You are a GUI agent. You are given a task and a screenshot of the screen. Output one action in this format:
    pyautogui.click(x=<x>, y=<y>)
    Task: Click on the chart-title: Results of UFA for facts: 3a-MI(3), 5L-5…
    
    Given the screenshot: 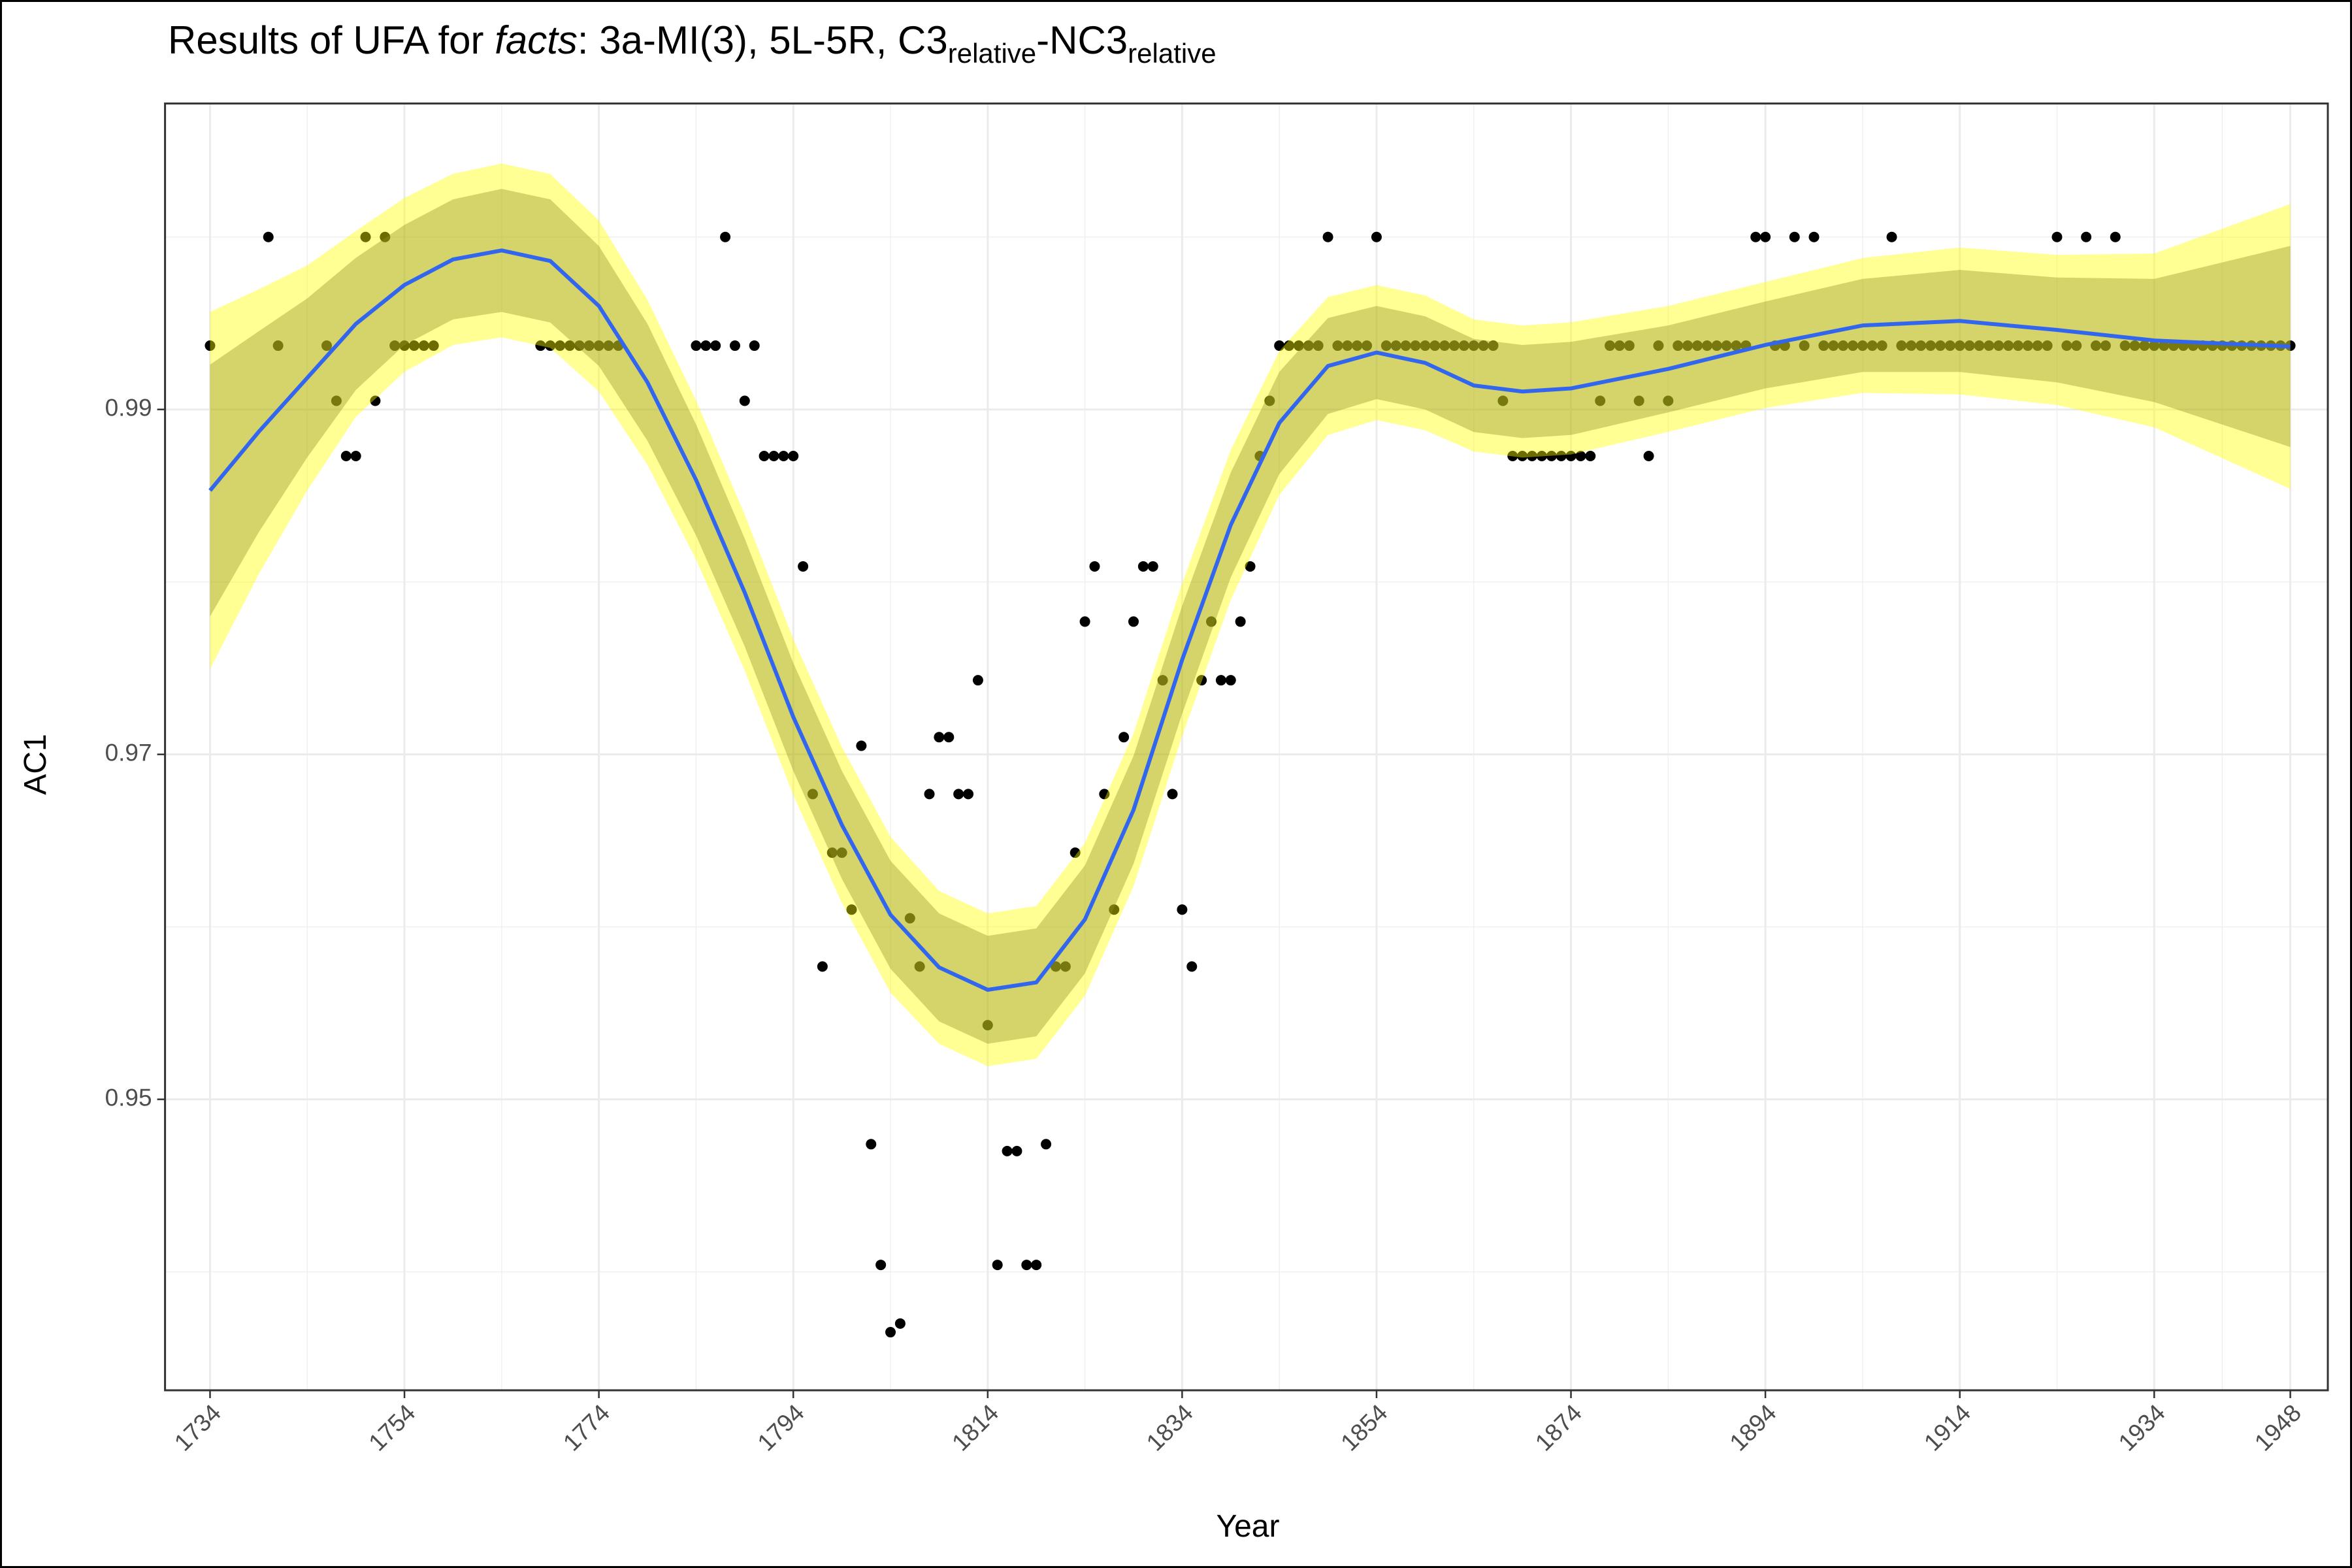 What is the action you would take?
    pyautogui.click(x=692, y=43)
    